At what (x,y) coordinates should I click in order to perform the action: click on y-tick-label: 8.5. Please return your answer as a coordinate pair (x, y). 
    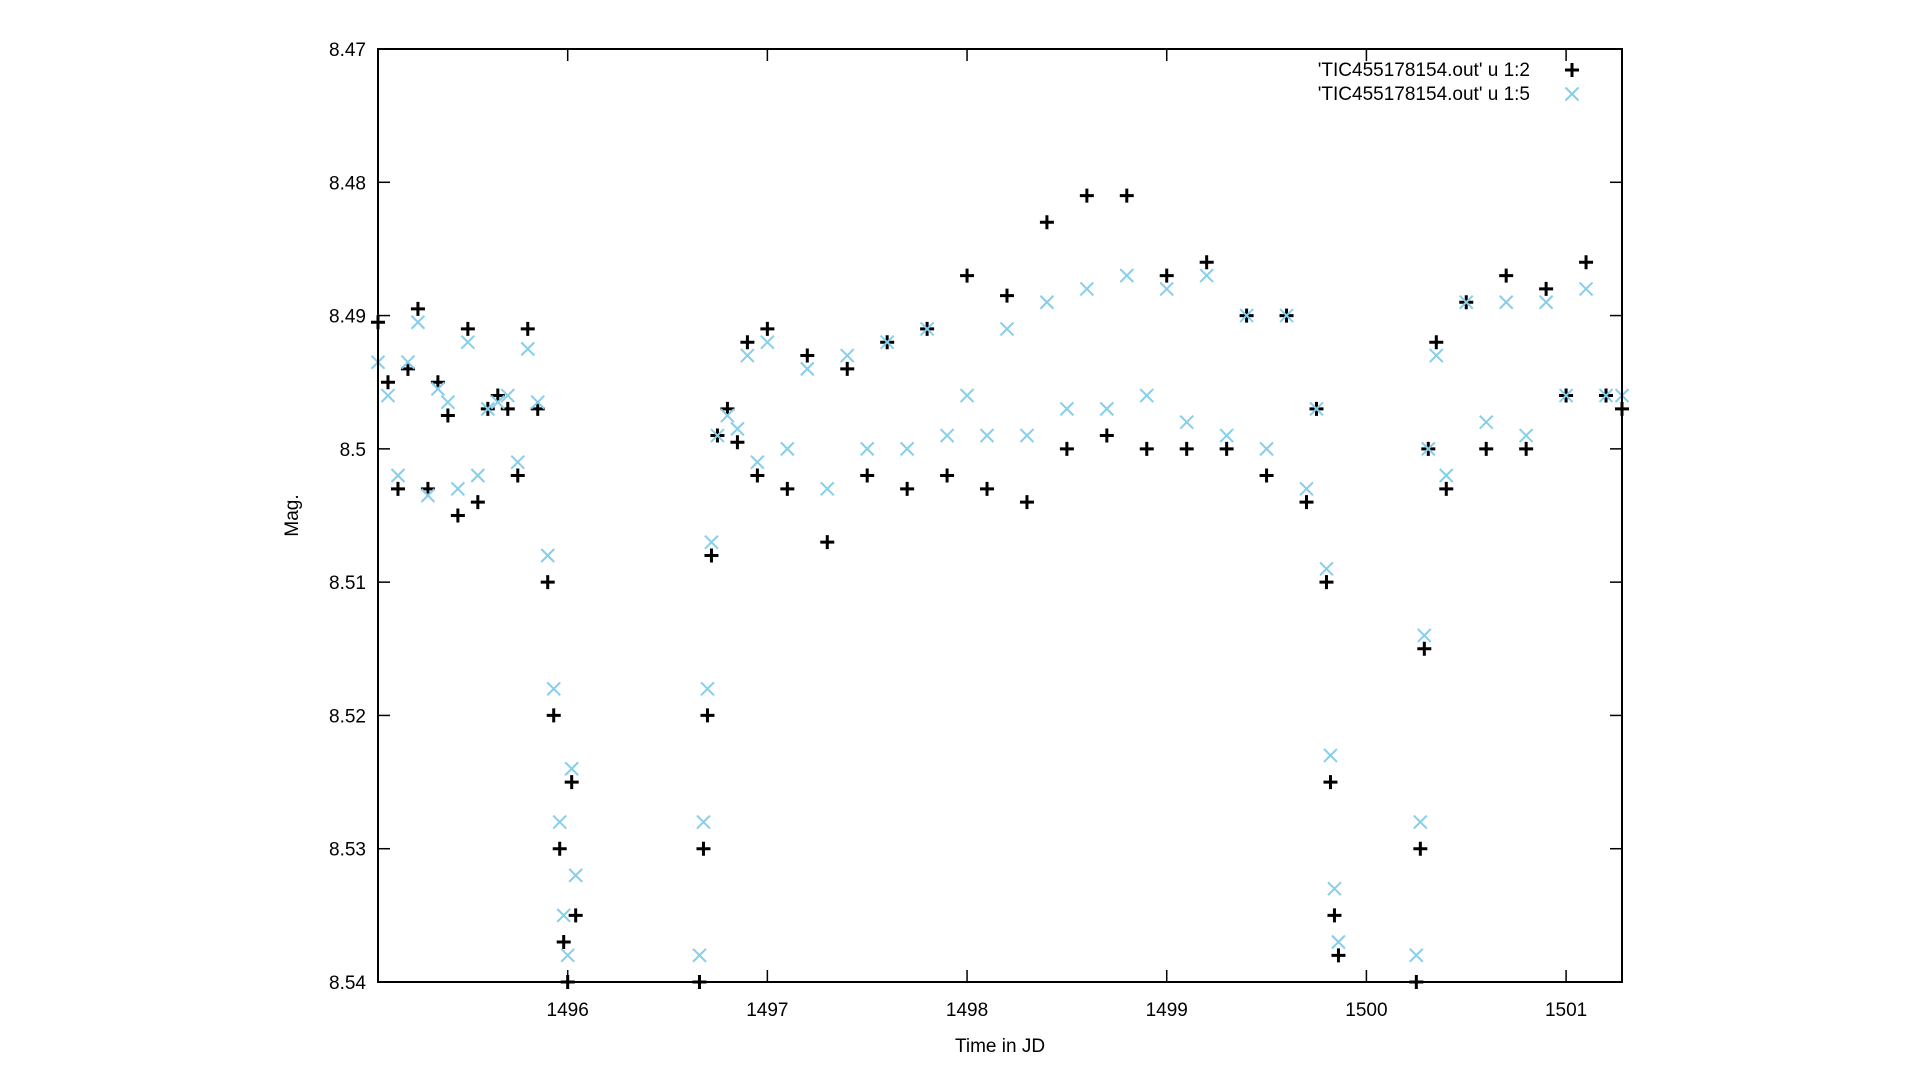
    Looking at the image, I should click on (353, 450).